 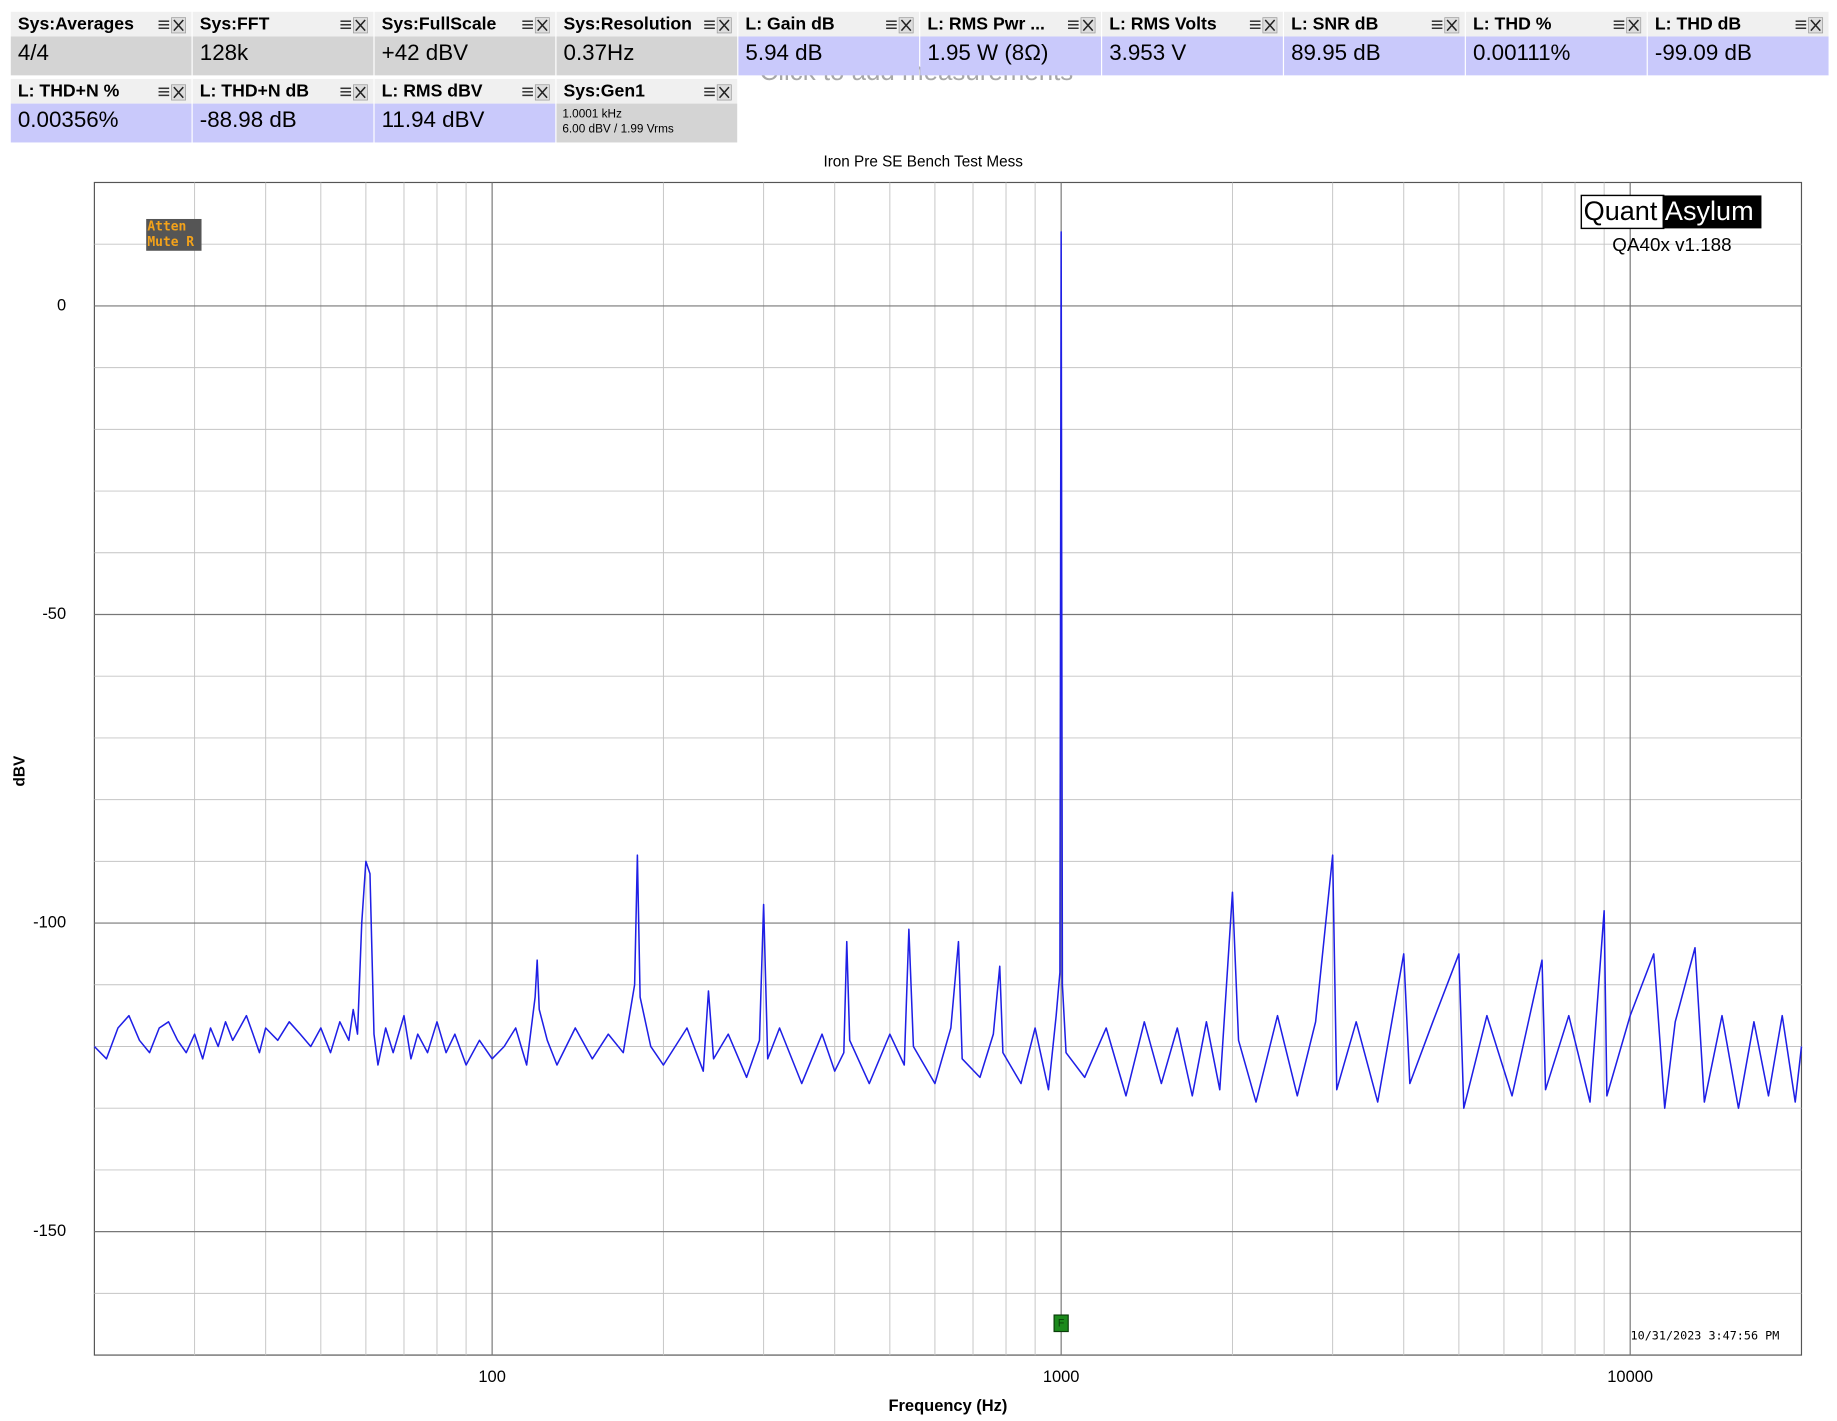 What do you see at coordinates (1522, 52) in the screenshot?
I see `tile-value: 0.00111%` at bounding box center [1522, 52].